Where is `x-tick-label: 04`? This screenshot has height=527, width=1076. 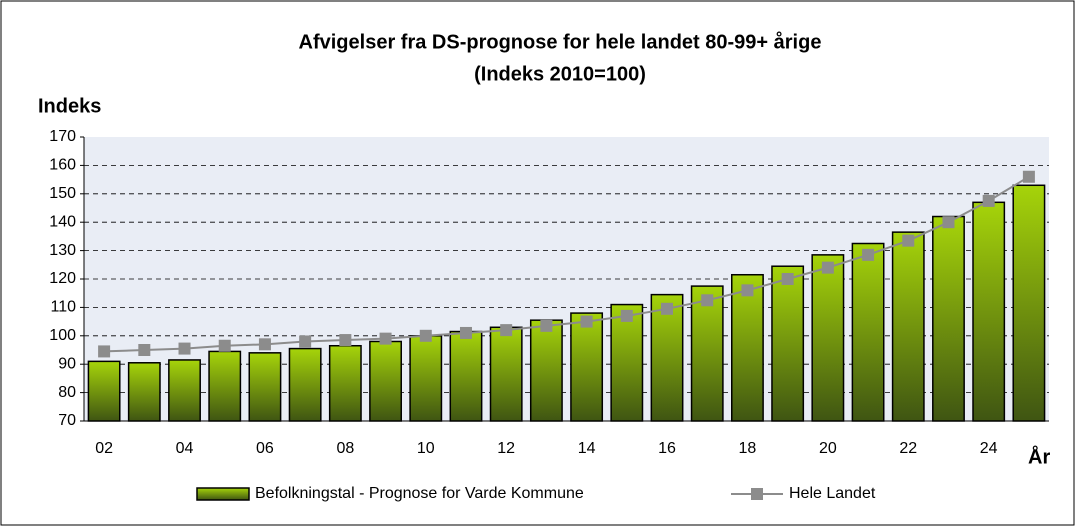 x-tick-label: 04 is located at coordinates (185, 448).